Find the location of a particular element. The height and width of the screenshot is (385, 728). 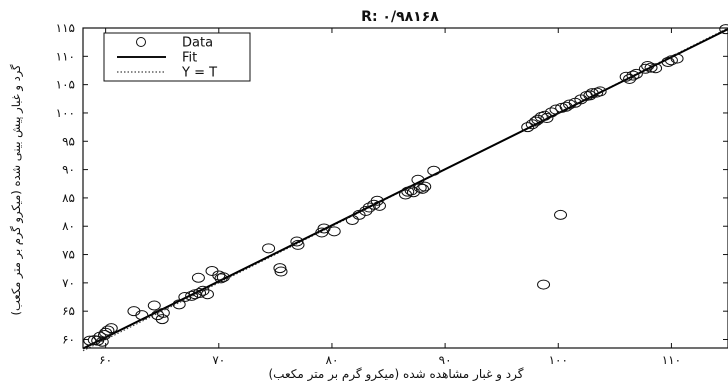

x-tick-label: ۷۰ is located at coordinates (218, 360).